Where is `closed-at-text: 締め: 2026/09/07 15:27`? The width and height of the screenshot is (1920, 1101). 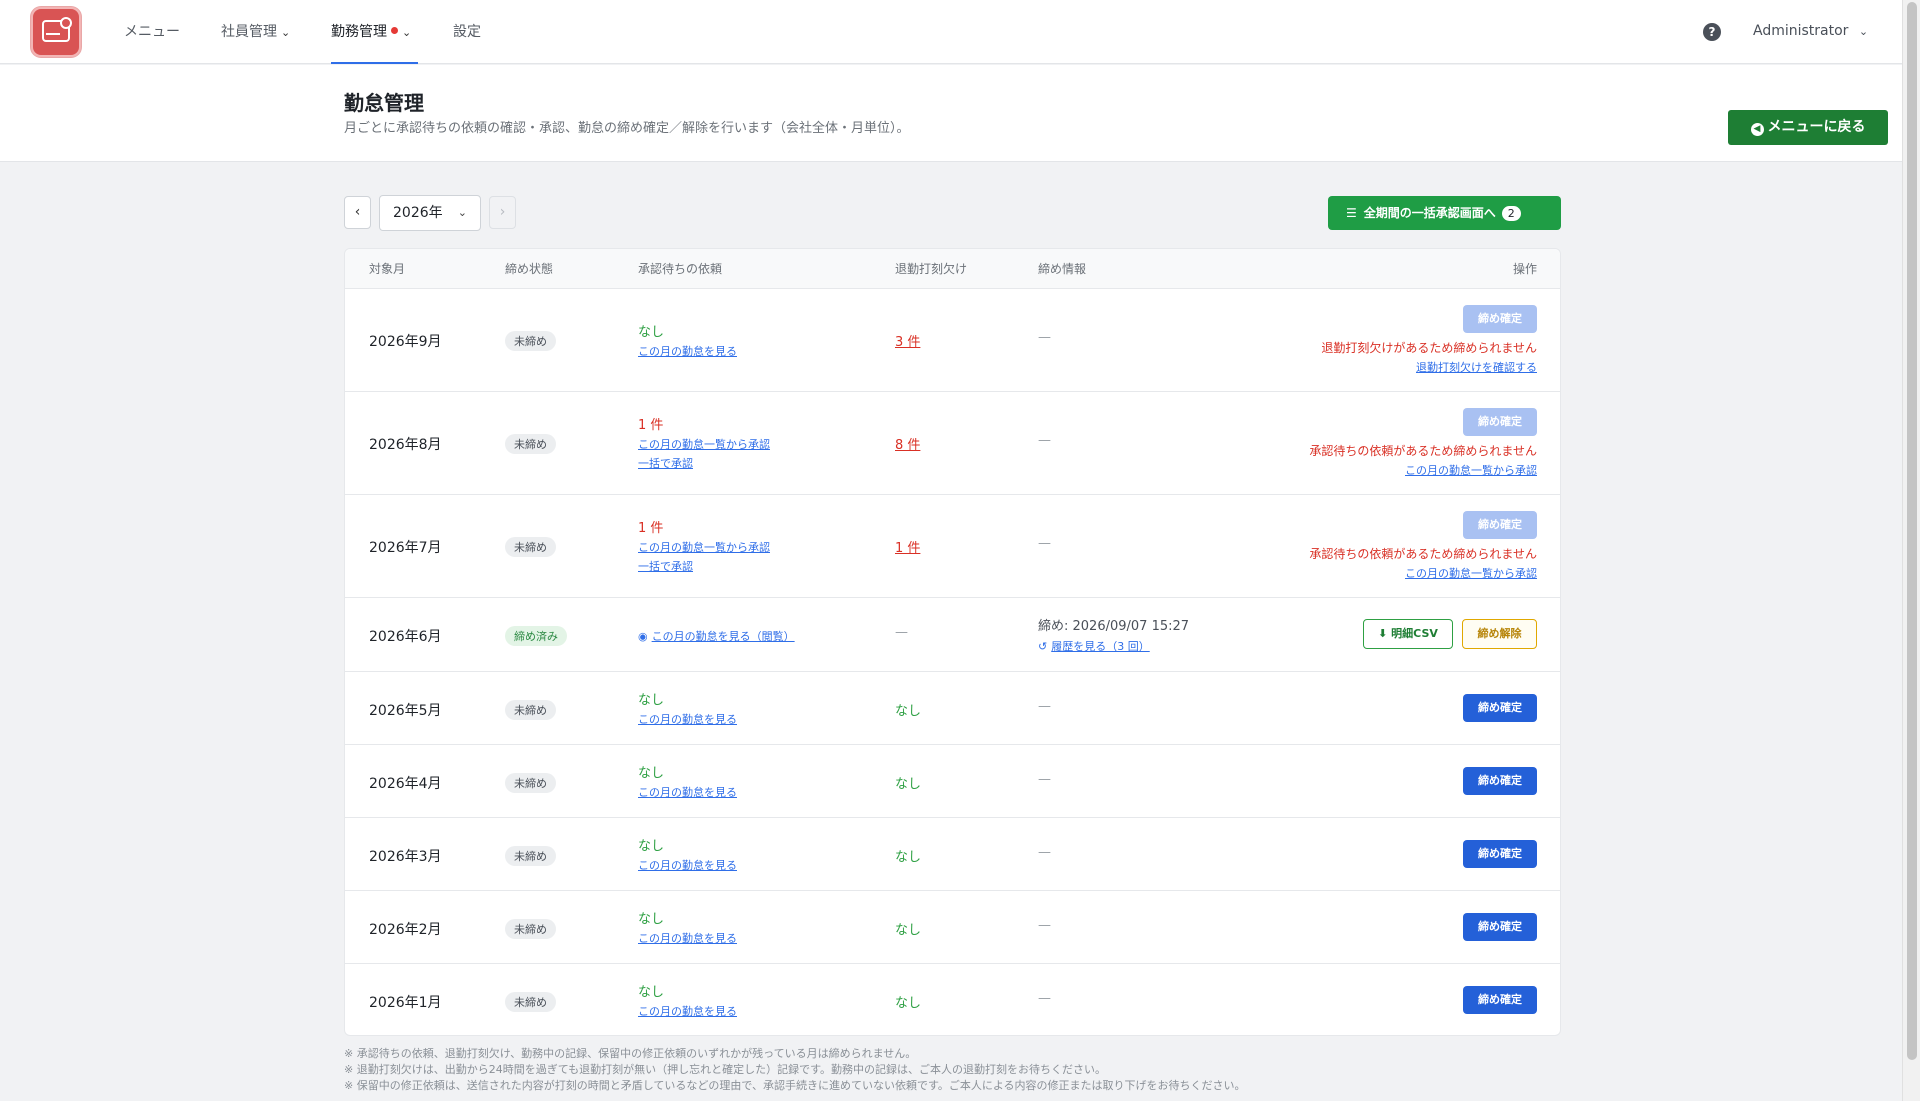 closed-at-text: 締め: 2026/09/07 15:27 is located at coordinates (1114, 626).